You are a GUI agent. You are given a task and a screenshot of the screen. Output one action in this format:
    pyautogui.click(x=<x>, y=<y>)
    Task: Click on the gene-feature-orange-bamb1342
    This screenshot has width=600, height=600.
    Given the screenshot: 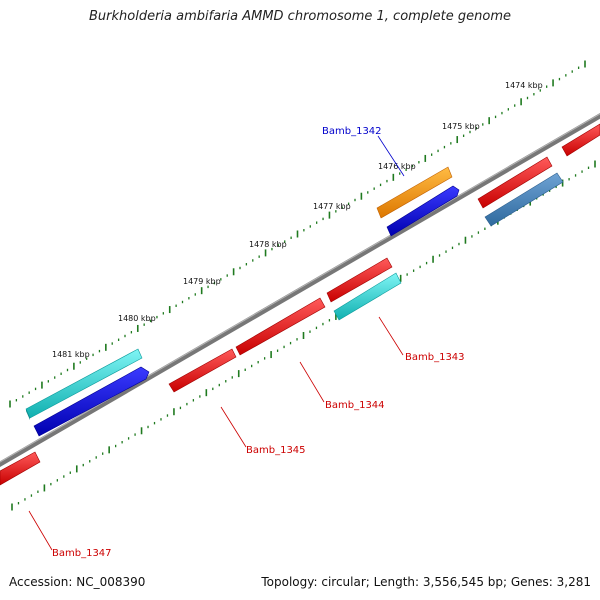 What is the action you would take?
    pyautogui.click(x=414, y=192)
    